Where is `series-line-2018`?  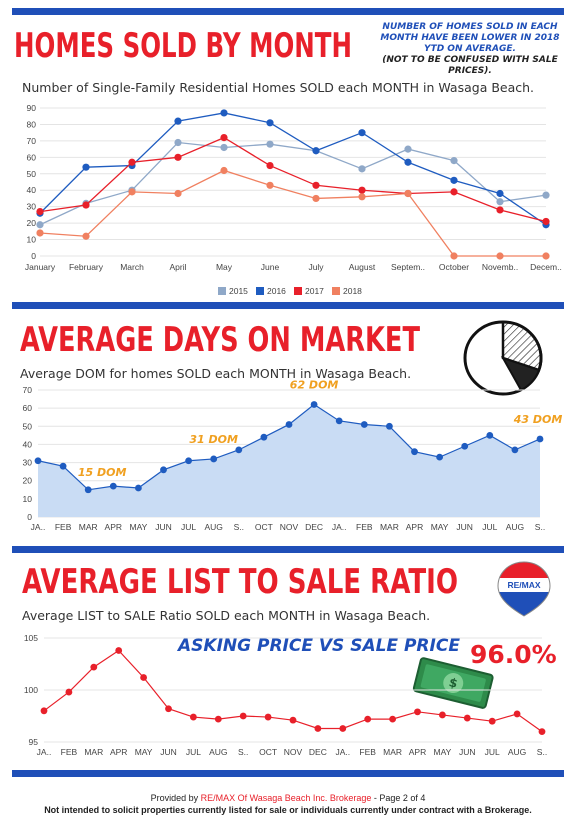 series-line-2018 is located at coordinates (292, 213).